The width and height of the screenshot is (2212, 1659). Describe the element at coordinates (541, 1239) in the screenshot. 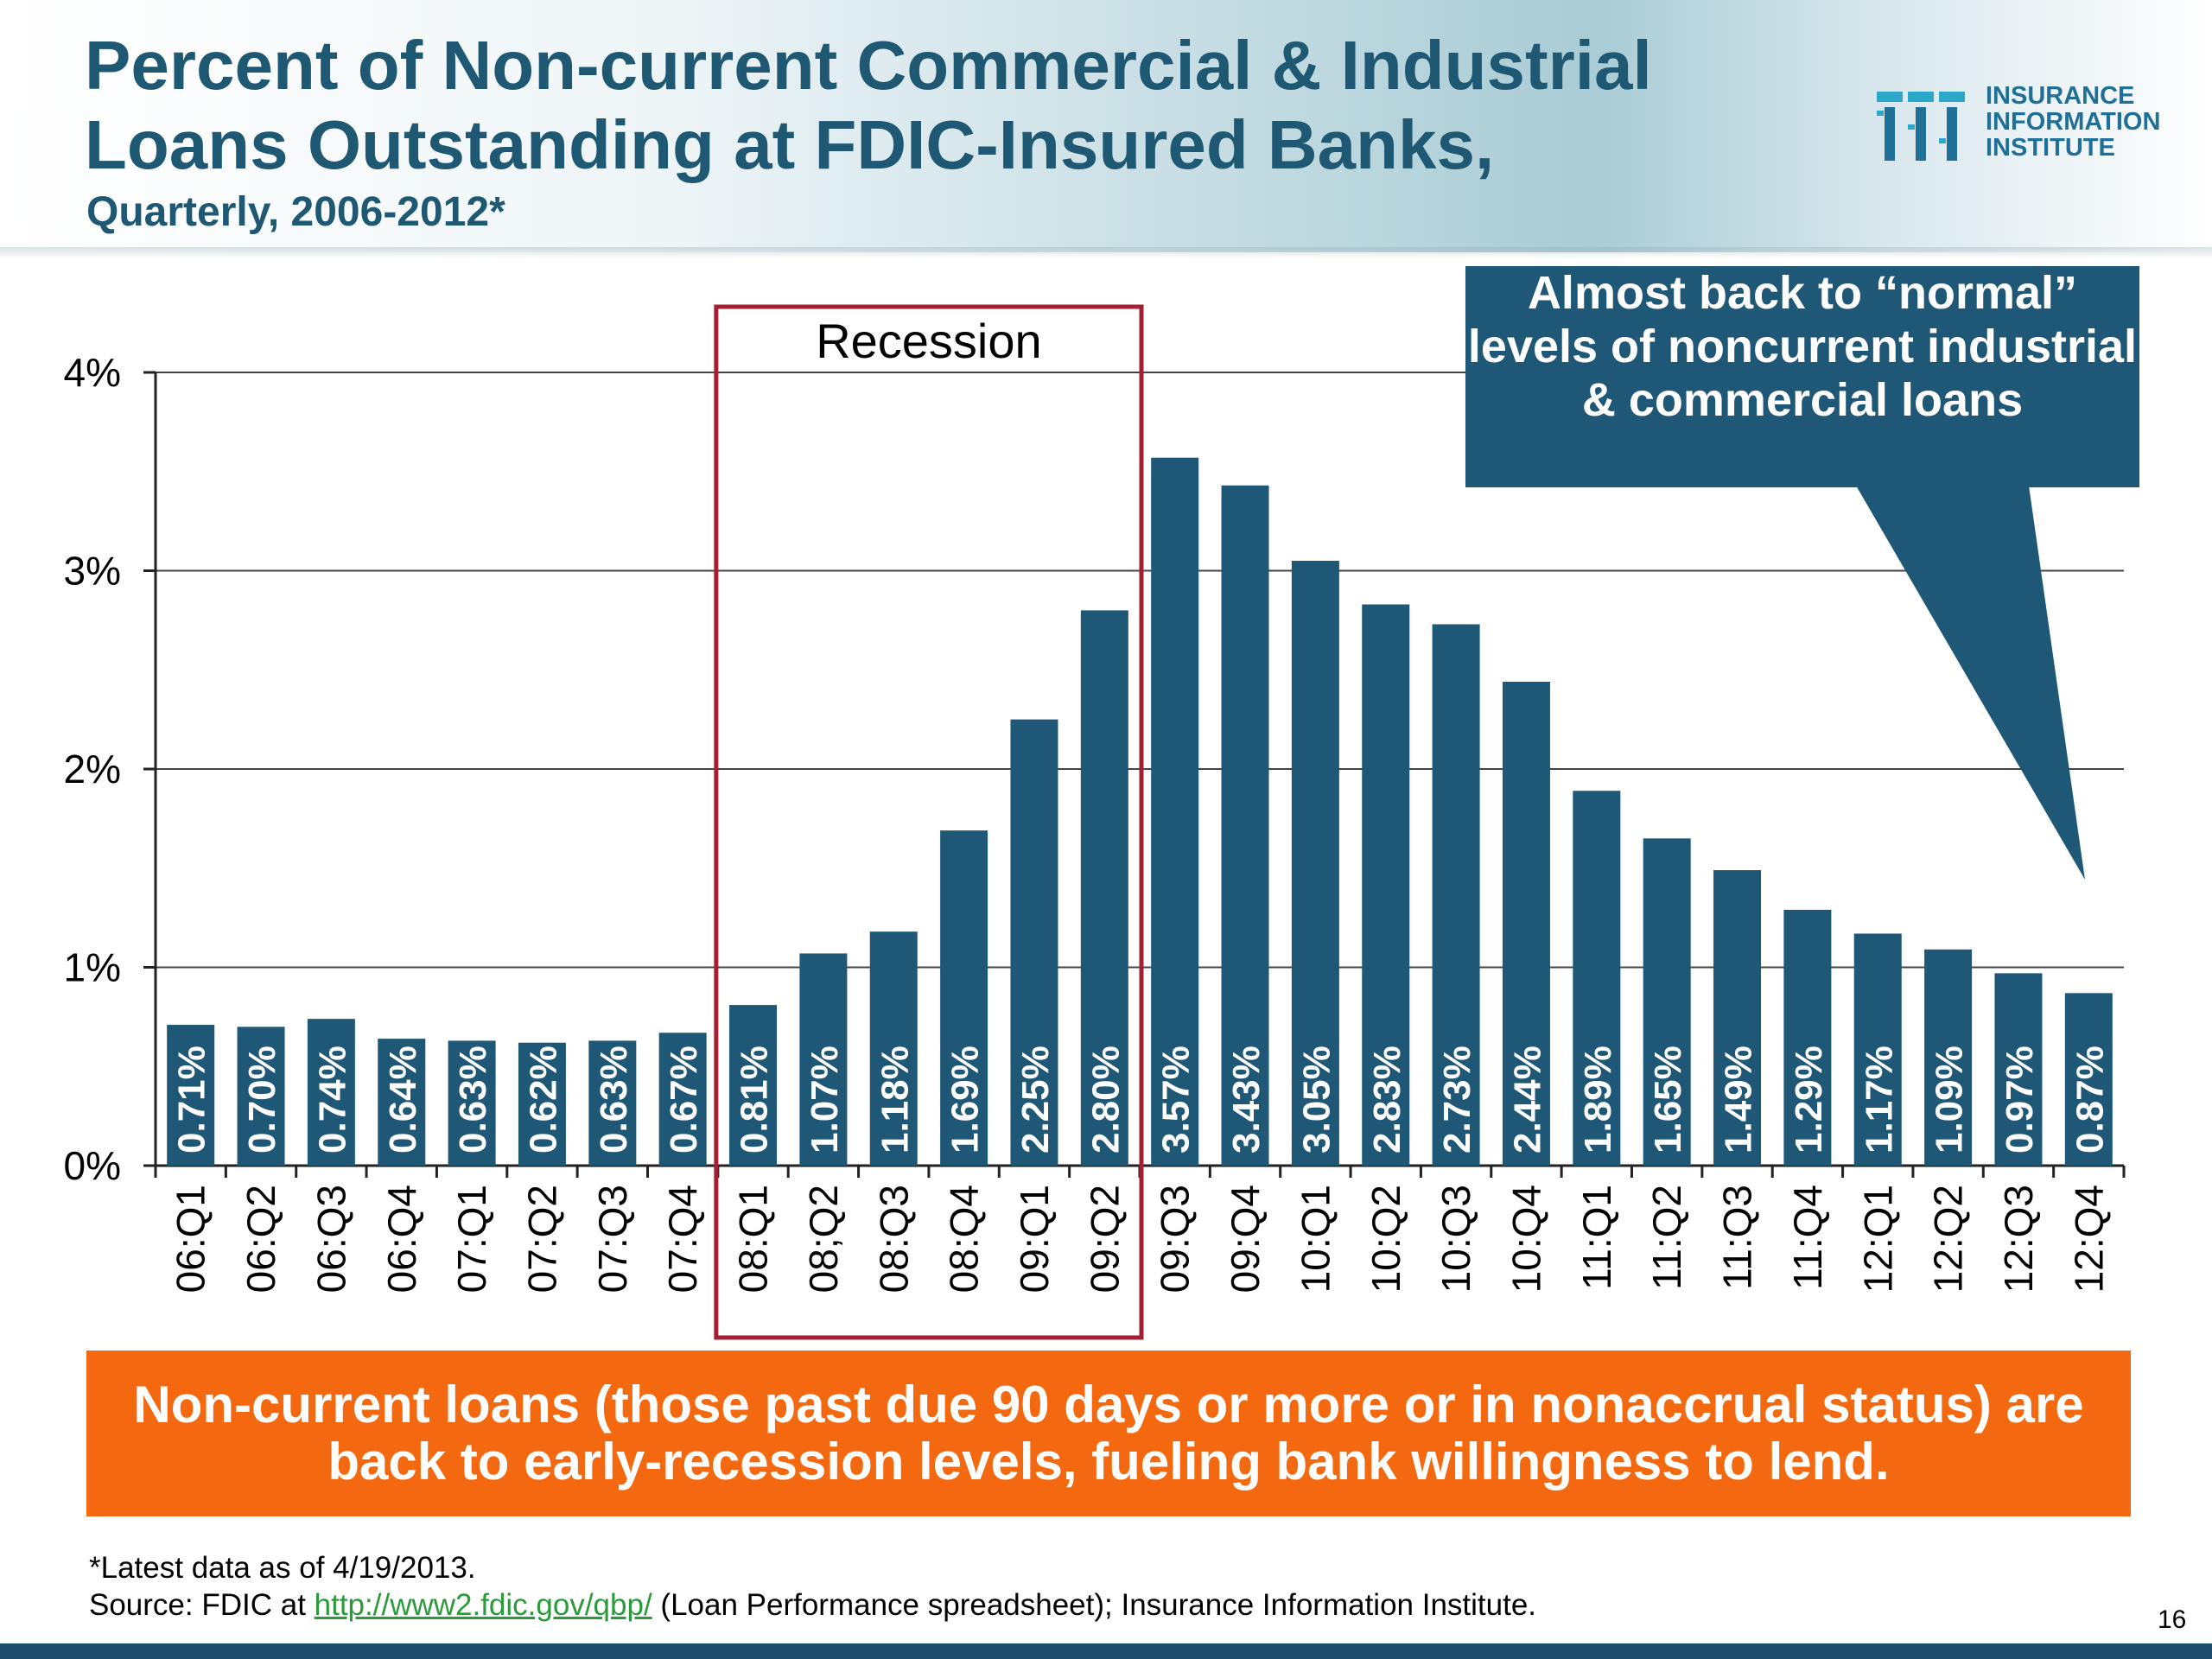

I see `x-tick-label: 07:Q2` at that location.